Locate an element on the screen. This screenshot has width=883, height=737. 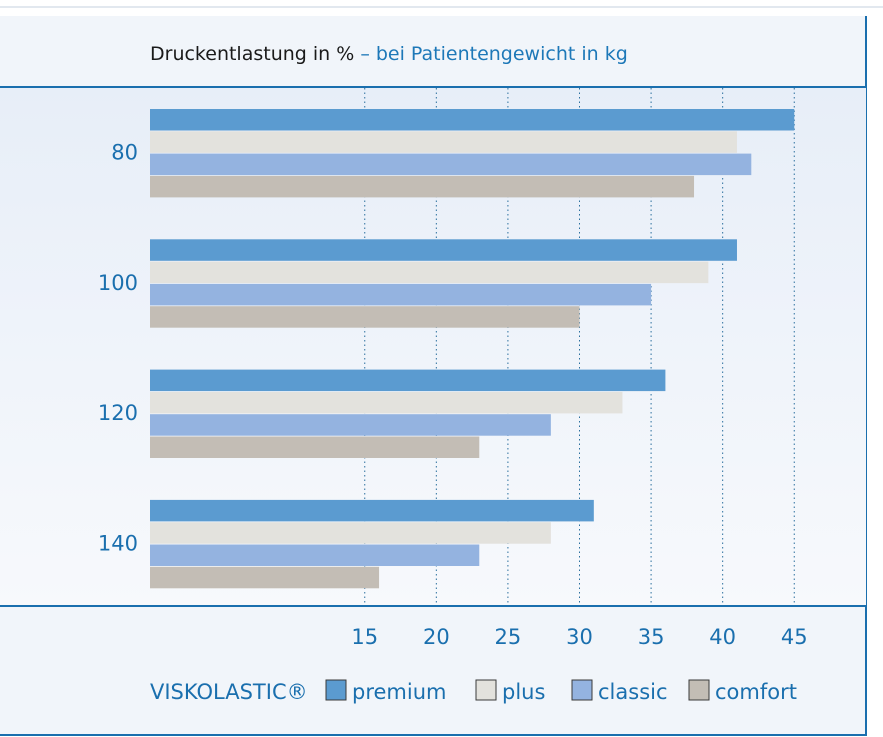
x-tick-label: 40 is located at coordinates (722, 637).